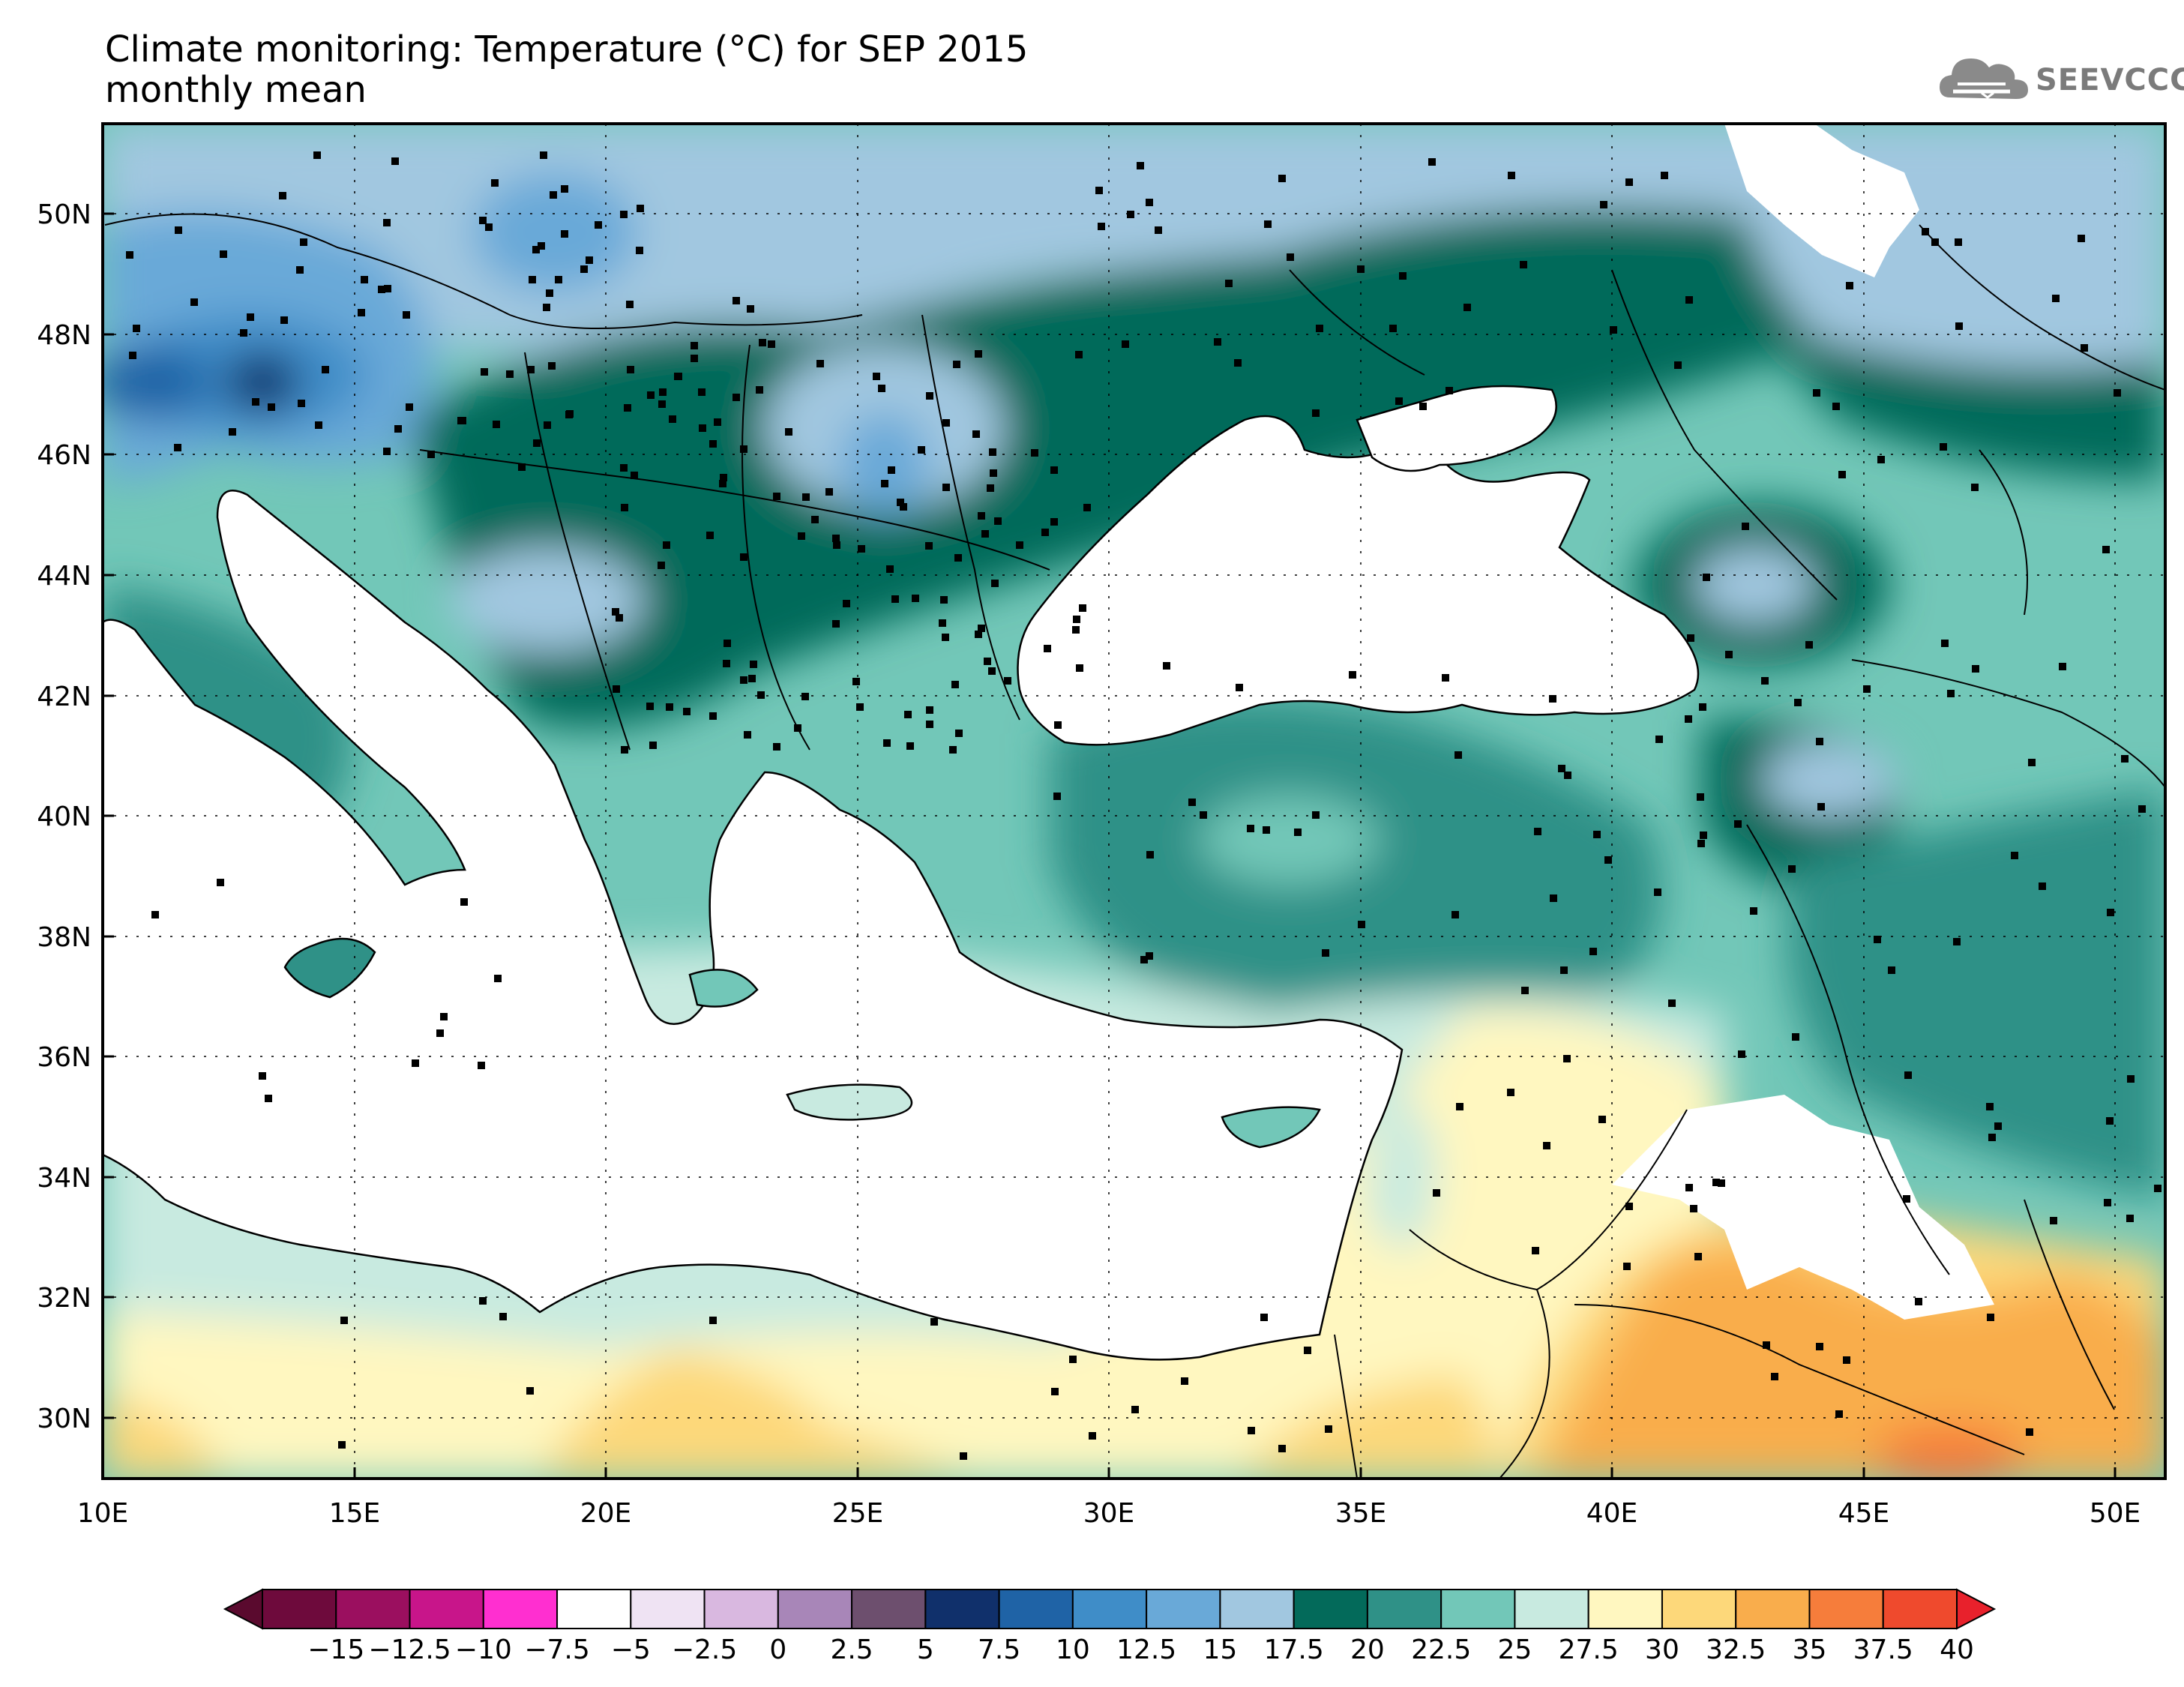 The image size is (2184, 1687). Describe the element at coordinates (64, 937) in the screenshot. I see `lat-tick-label: 38N` at that location.